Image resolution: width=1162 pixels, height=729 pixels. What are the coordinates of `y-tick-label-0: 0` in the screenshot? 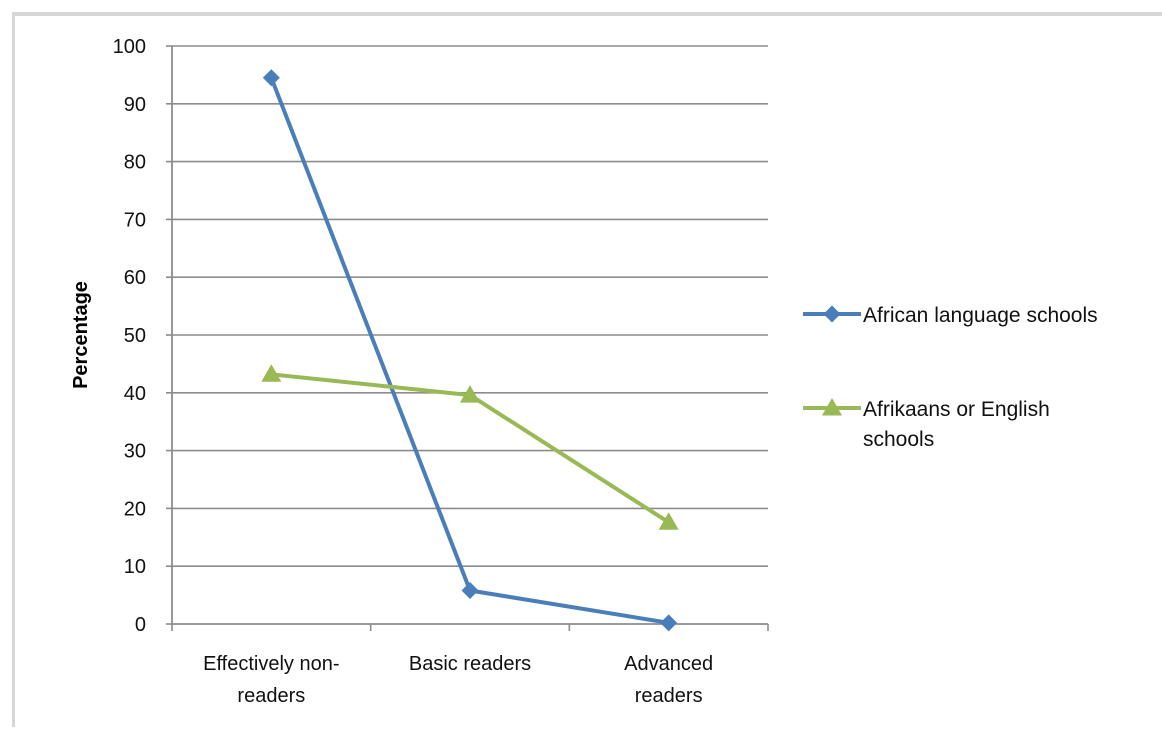 It's located at (140, 625).